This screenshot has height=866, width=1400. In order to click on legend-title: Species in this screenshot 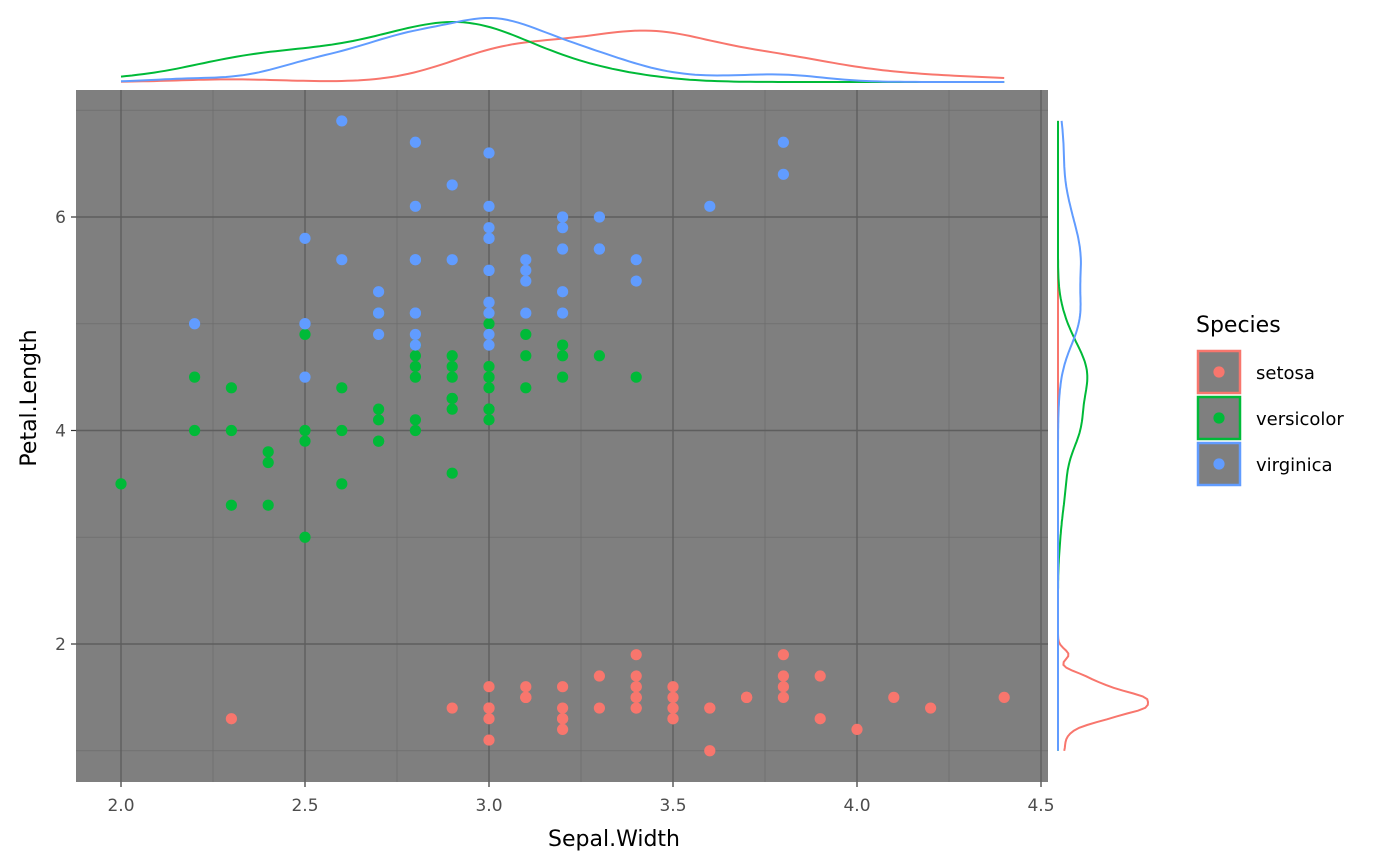, I will do `click(1238, 325)`.